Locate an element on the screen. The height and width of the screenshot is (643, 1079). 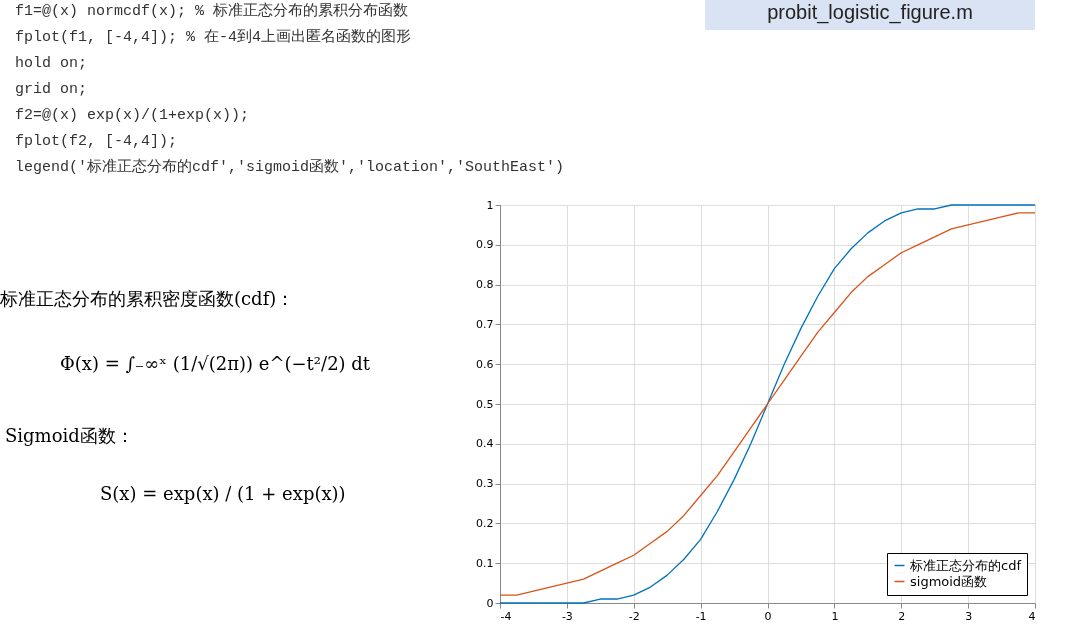
y-tick-label: 0.9 is located at coordinates (485, 245).